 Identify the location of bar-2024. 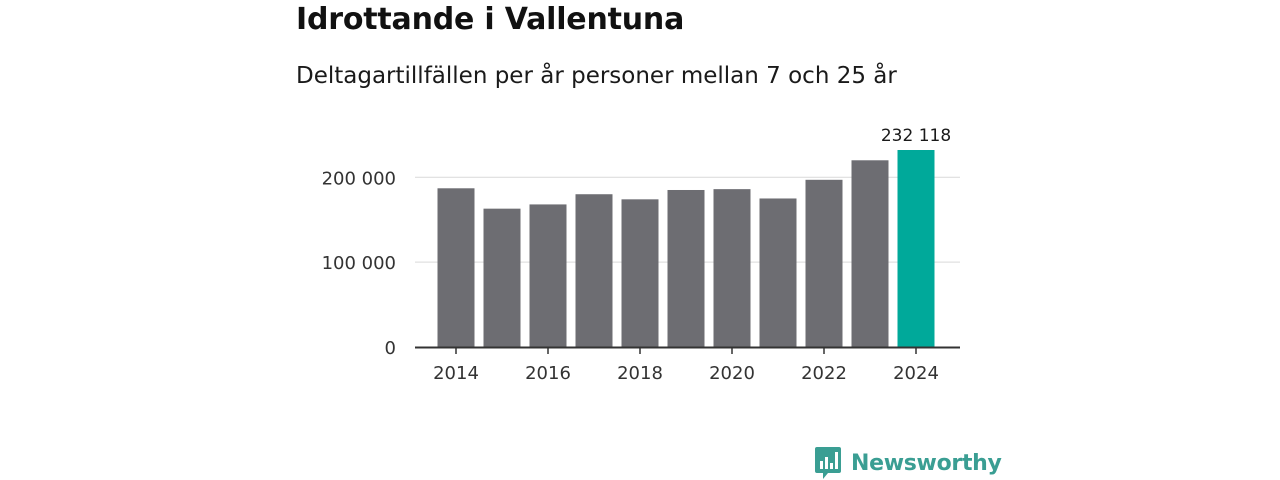
(916, 248).